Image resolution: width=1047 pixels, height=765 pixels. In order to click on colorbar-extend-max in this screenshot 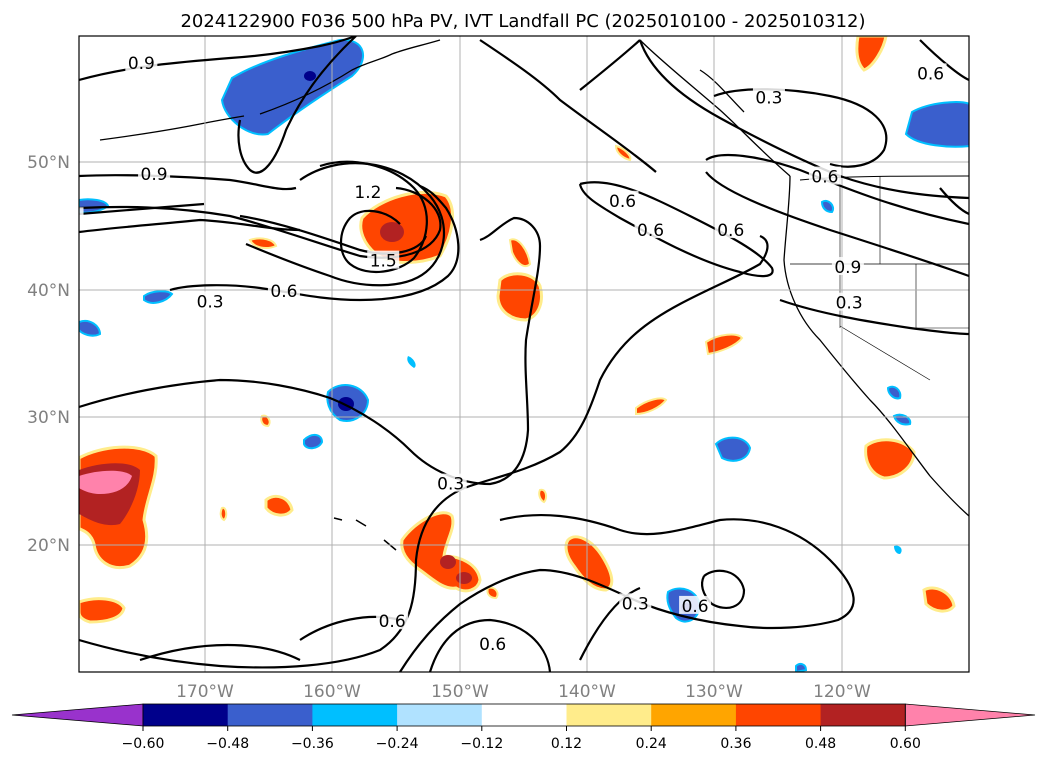, I will do `click(970, 715)`.